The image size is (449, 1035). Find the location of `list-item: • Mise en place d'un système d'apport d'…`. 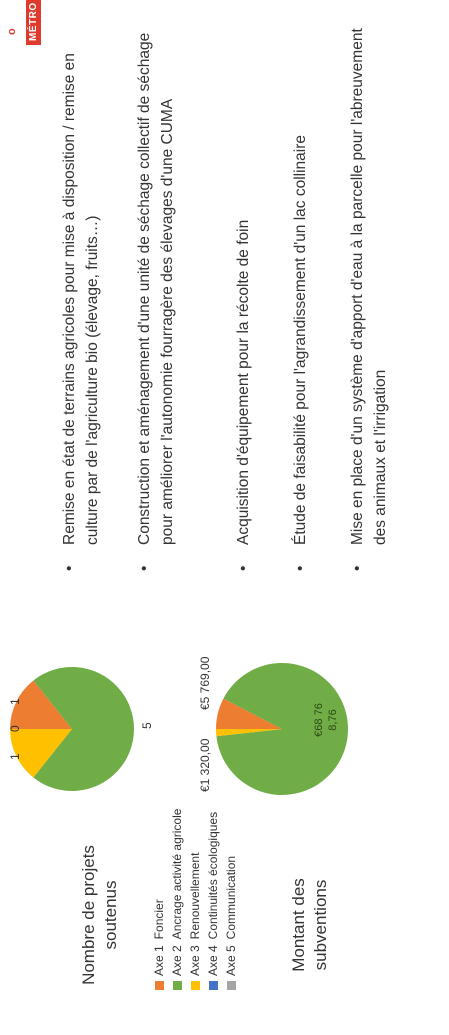

list-item: • Mise en place d'un système d'apport d'… is located at coordinates (369, 298).